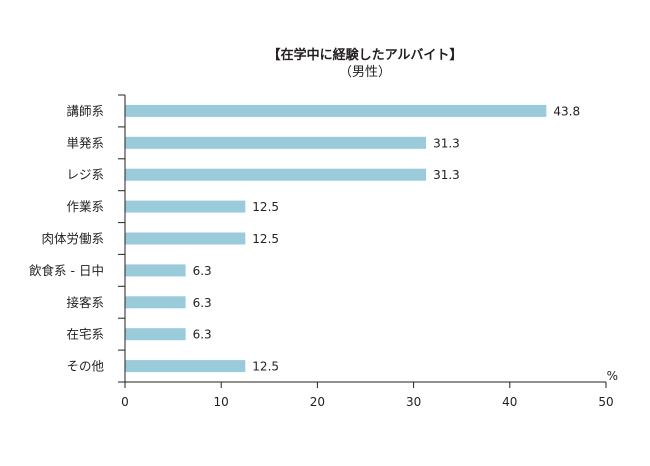  I want to click on category-label: 肉体労働系, so click(72, 238).